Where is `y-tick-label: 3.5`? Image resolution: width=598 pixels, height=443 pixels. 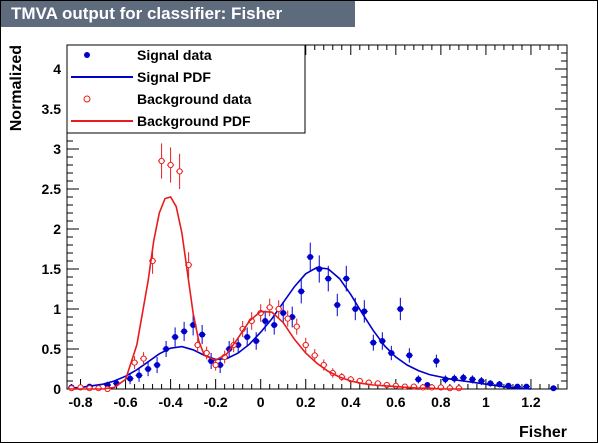 y-tick-label: 3.5 is located at coordinates (52, 109).